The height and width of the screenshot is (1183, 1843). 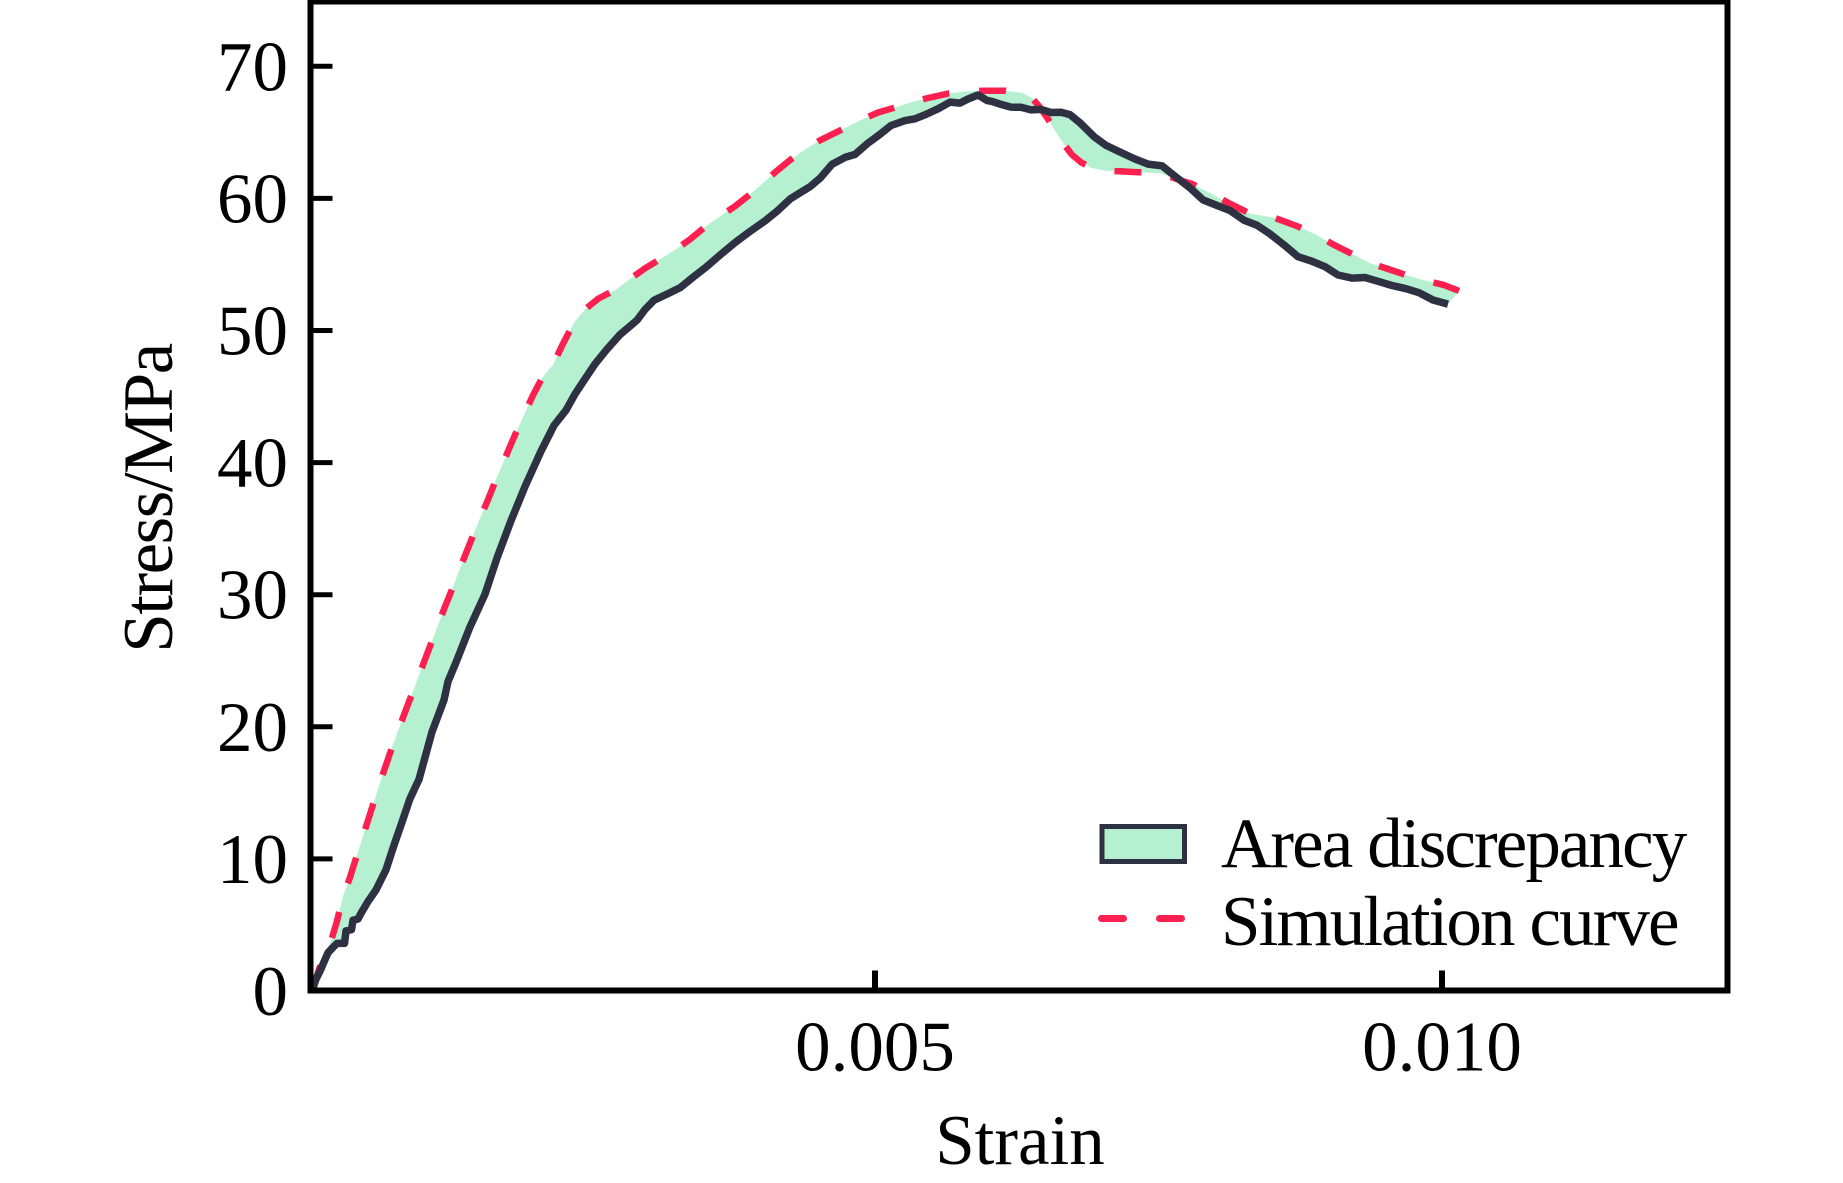 What do you see at coordinates (252, 728) in the screenshot?
I see `svg-text: 20` at bounding box center [252, 728].